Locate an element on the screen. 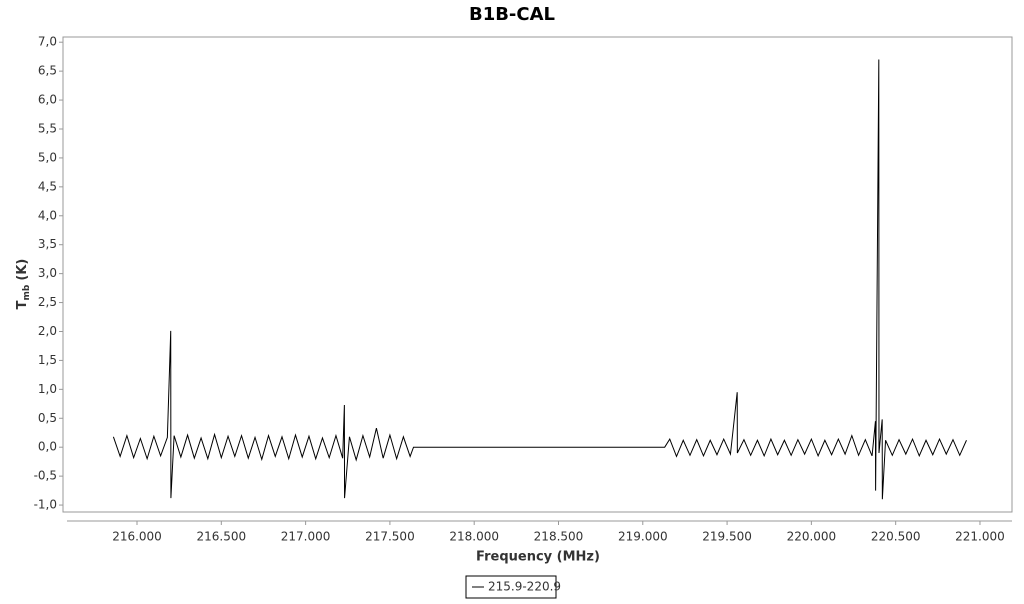  y-axis-label: Tmb (K) is located at coordinates (23, 284).